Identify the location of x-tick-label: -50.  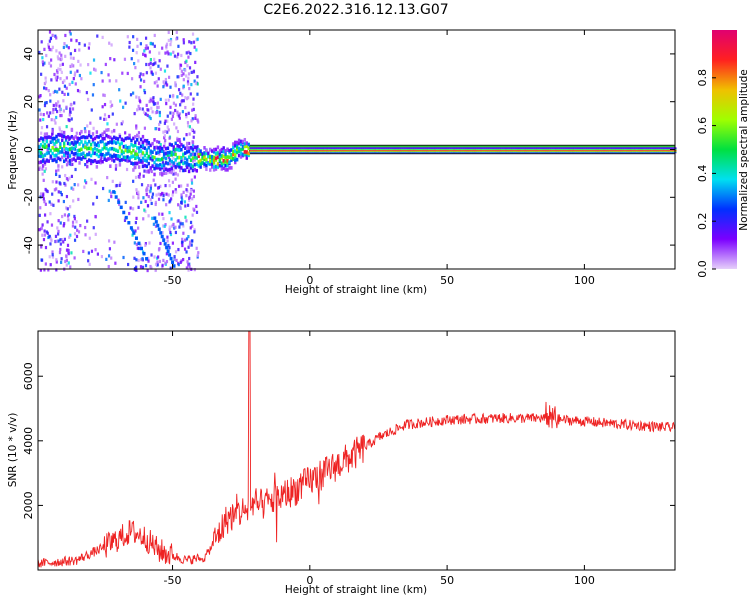
(173, 280).